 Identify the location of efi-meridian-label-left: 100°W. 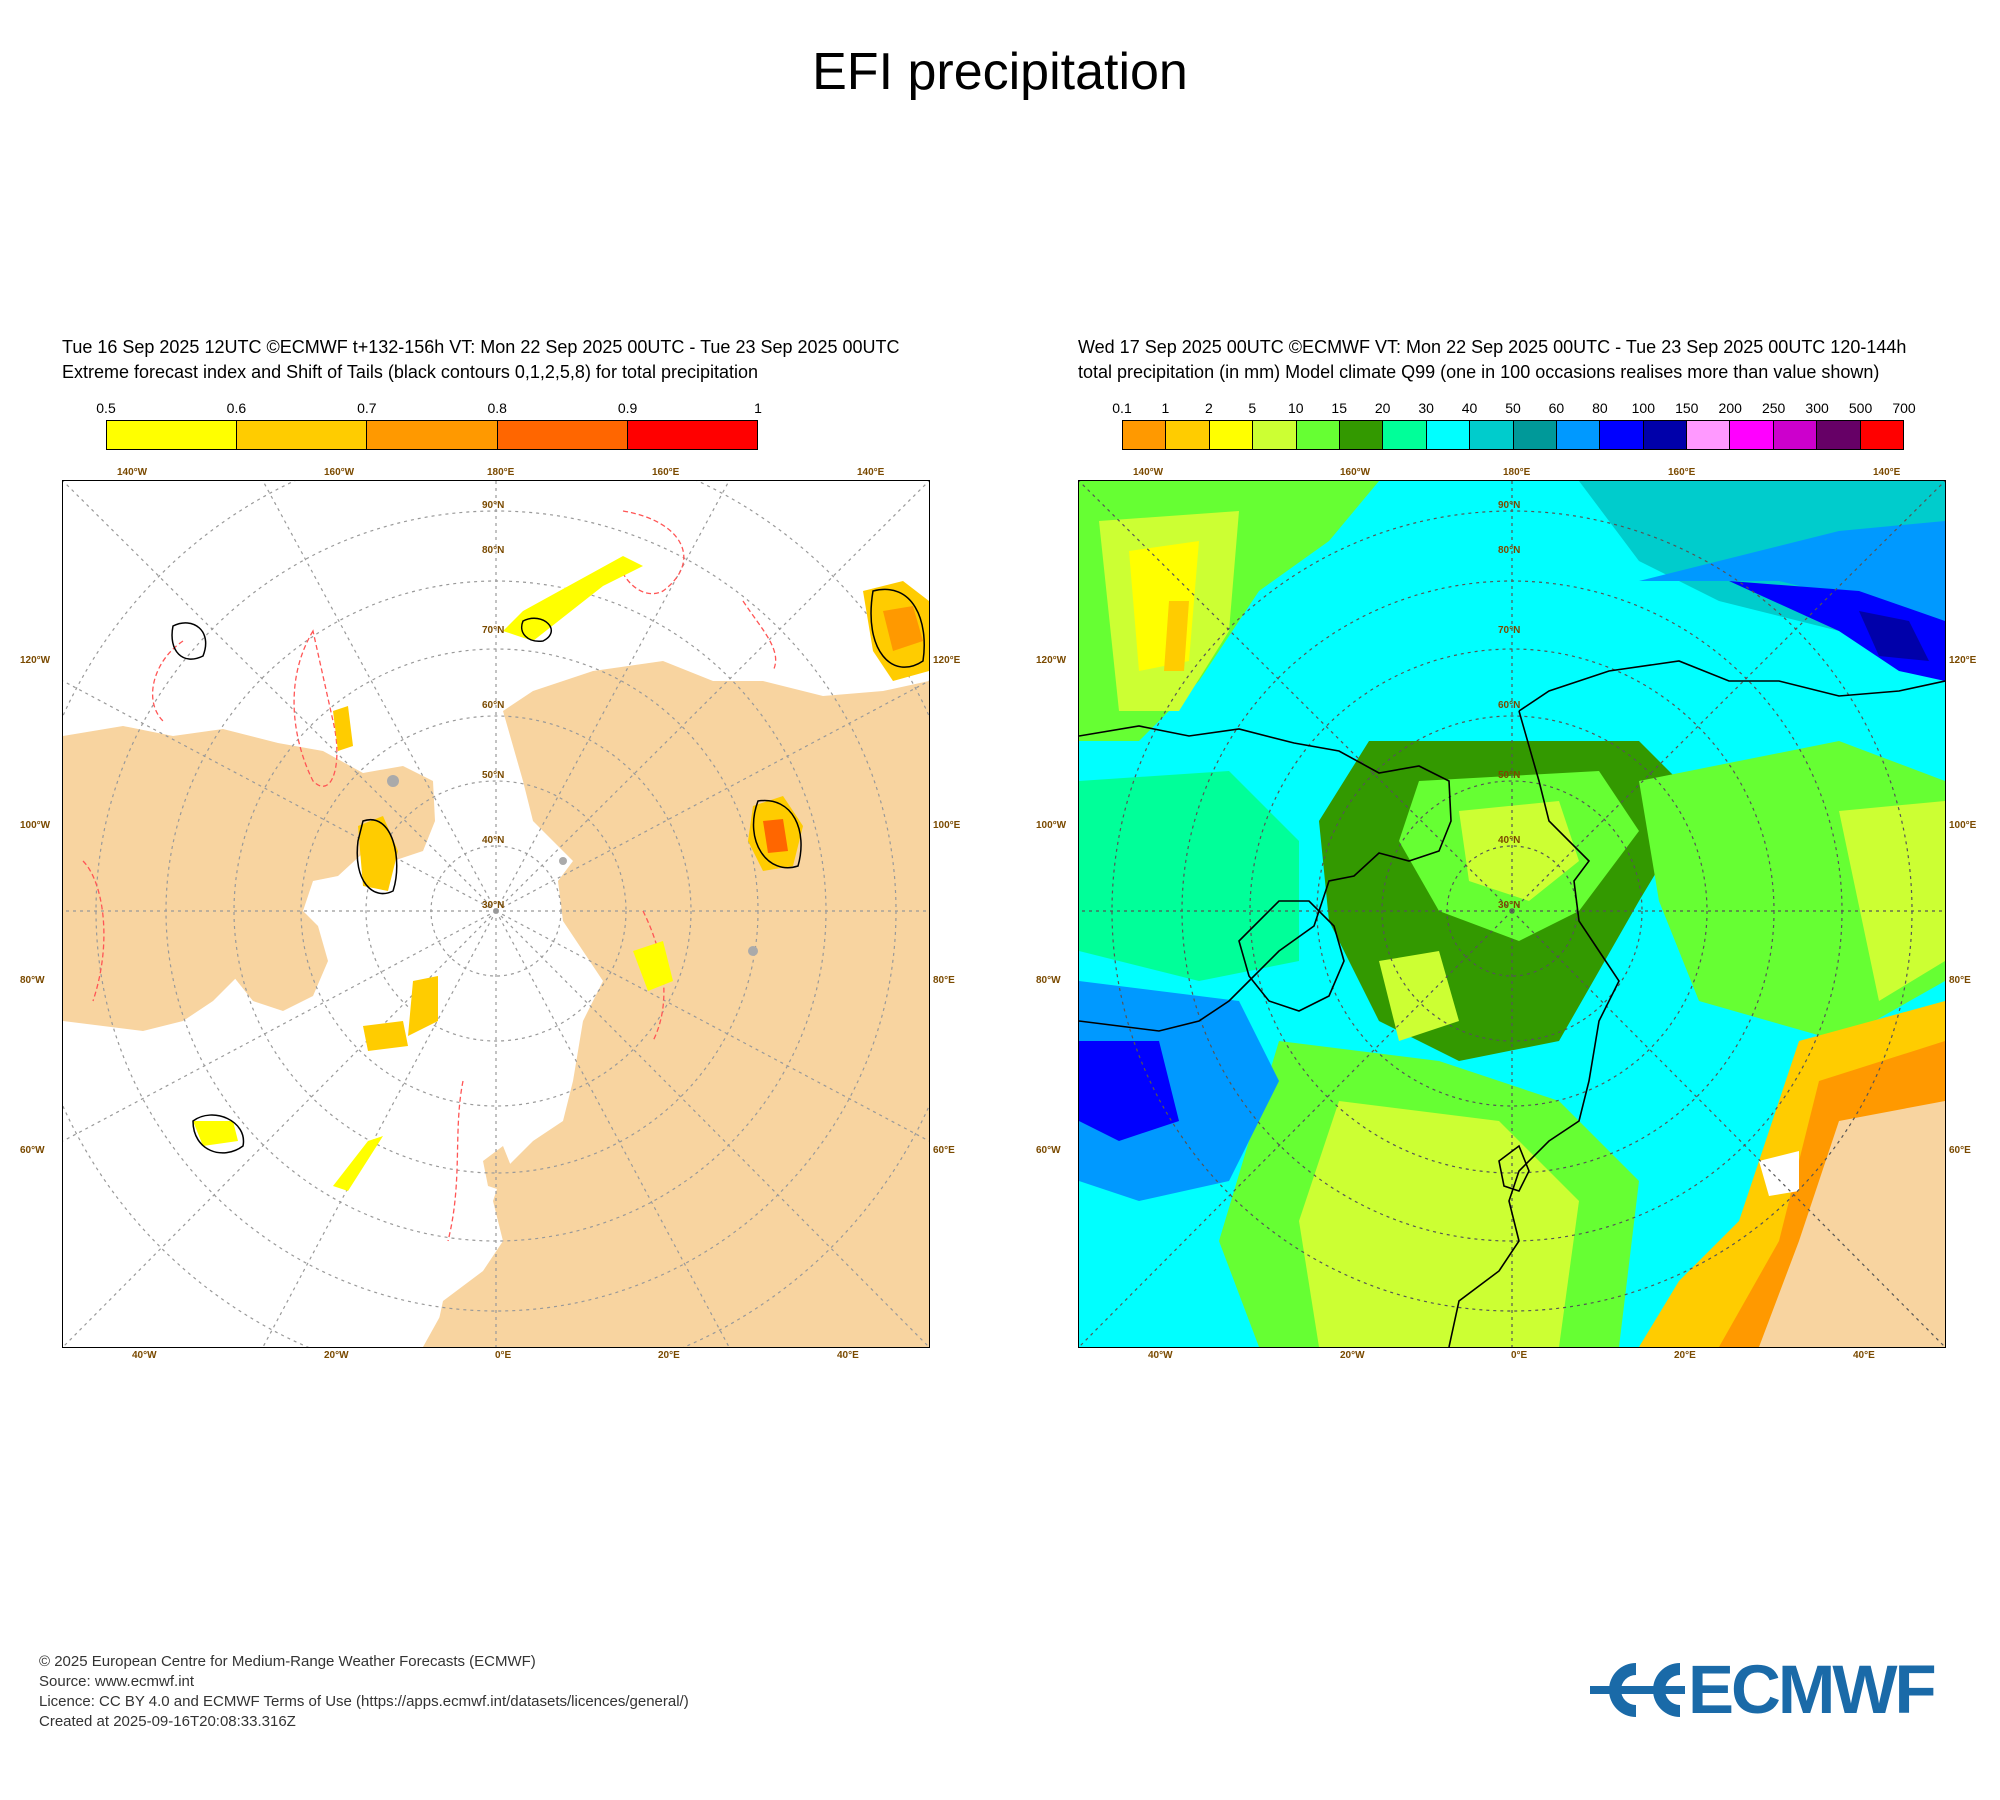
(35, 825).